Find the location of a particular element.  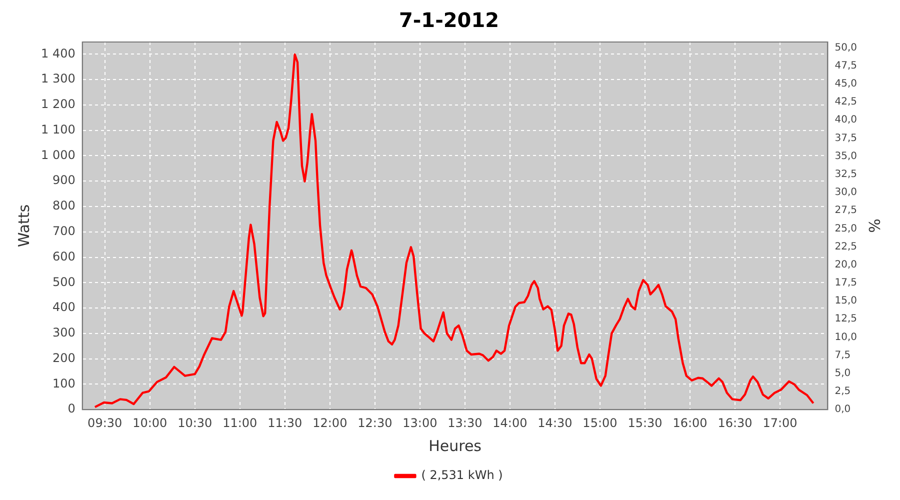

x-tick-label: 15:30 is located at coordinates (645, 423).